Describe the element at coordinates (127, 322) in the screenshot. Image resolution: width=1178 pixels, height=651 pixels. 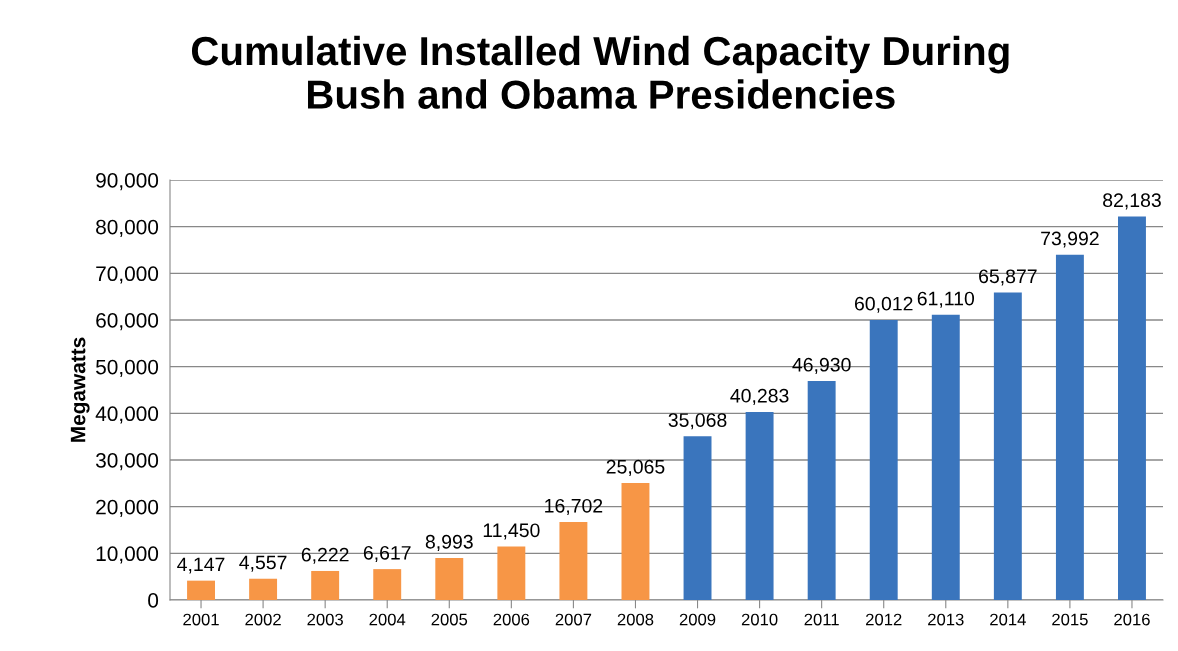
I see `y-tick-label: 60,000` at that location.